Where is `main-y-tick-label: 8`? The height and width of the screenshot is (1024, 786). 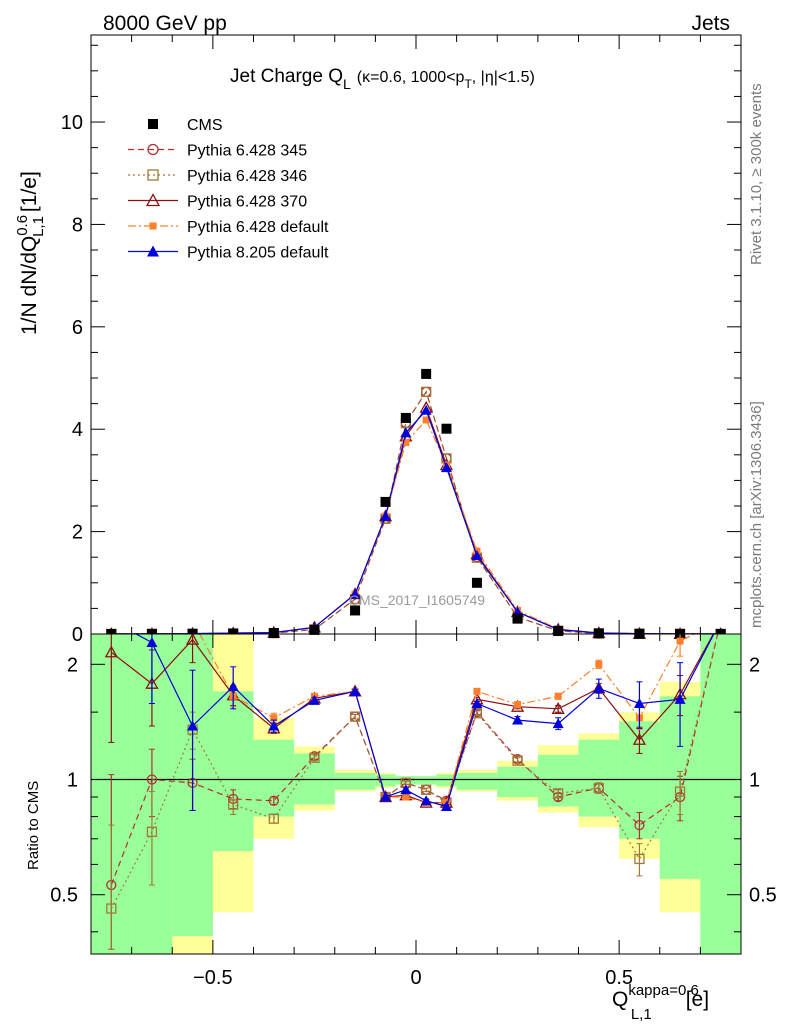
main-y-tick-label: 8 is located at coordinates (77, 225).